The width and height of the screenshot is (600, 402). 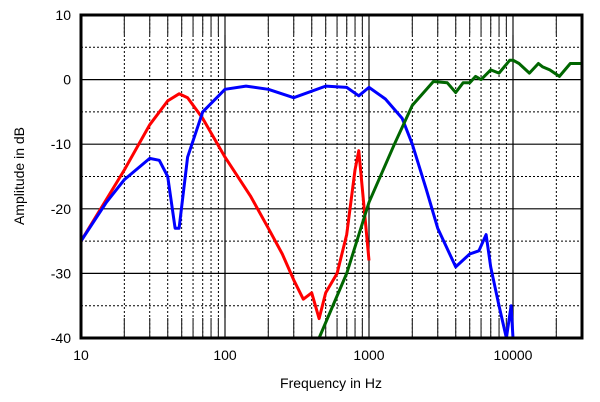 What do you see at coordinates (61, 144) in the screenshot?
I see `y-tick-label: -10` at bounding box center [61, 144].